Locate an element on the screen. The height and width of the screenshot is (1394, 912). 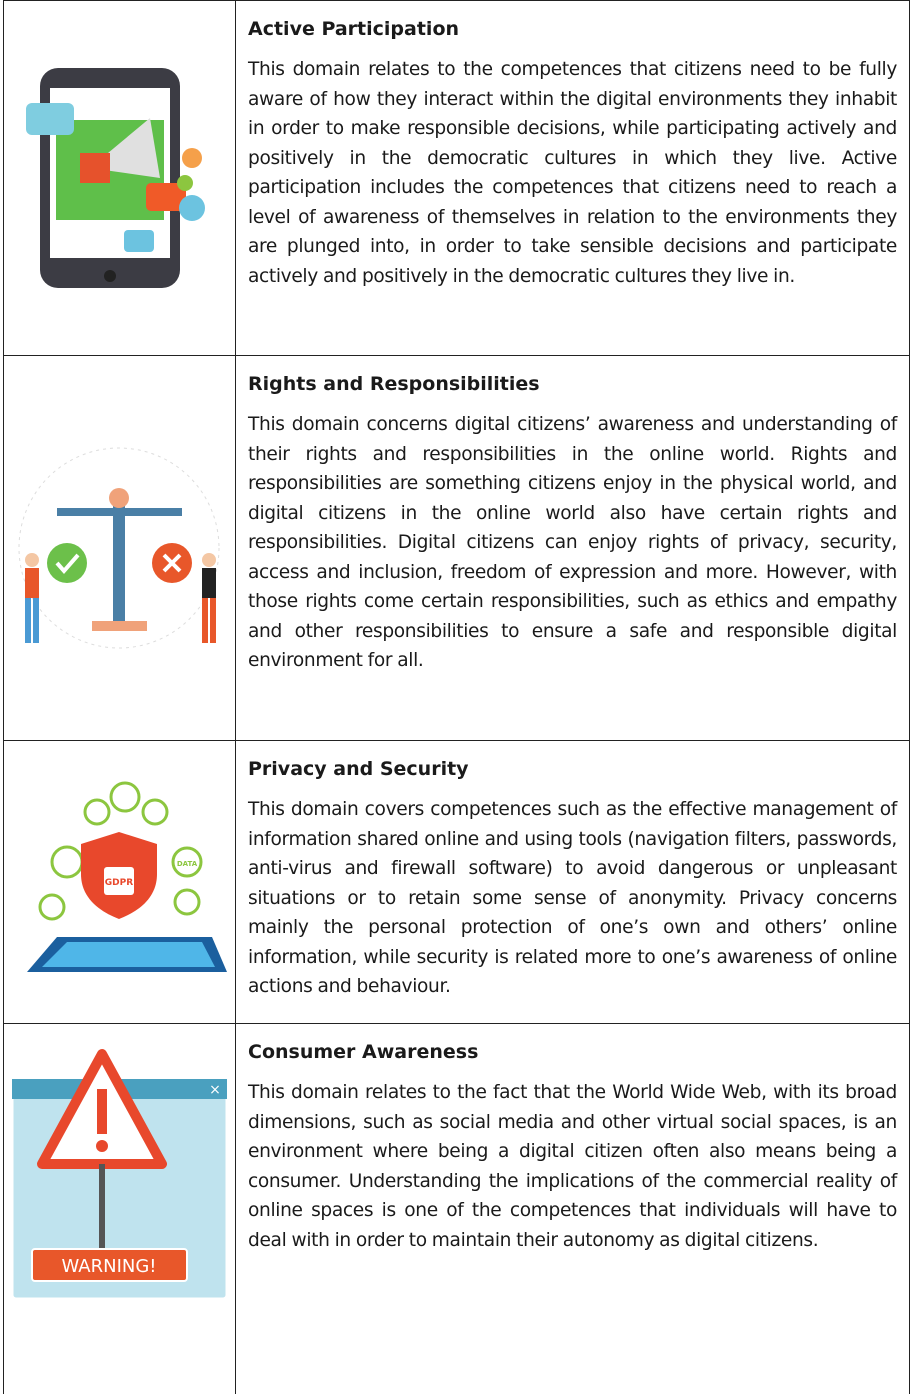
illustration-cell: GDPR DATA is located at coordinates (120, 882).